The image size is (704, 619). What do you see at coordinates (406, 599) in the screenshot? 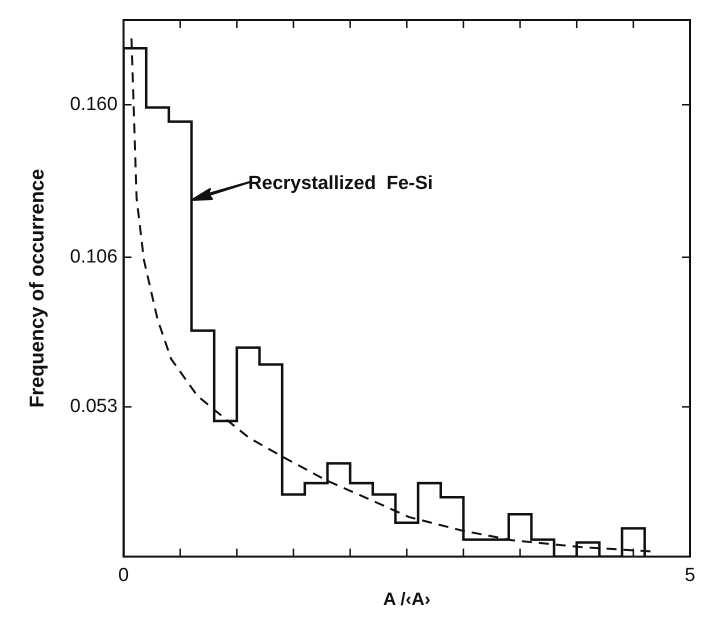
I see `x-axis-title: A /‹A›` at bounding box center [406, 599].